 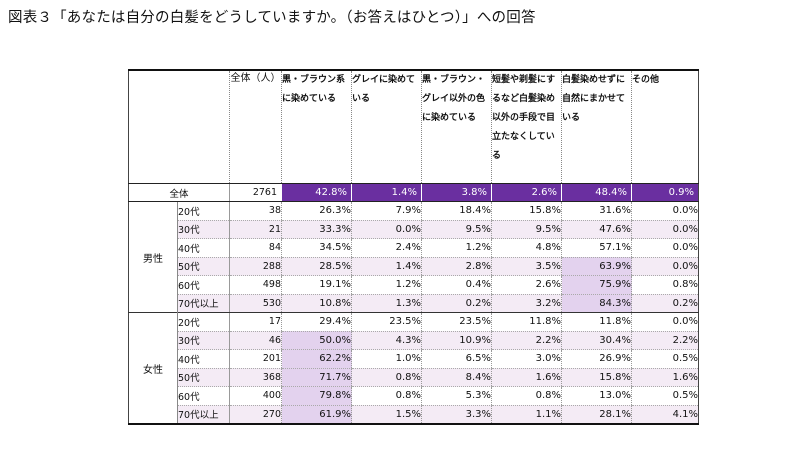 What do you see at coordinates (255, 248) in the screenshot?
I see `respondent-count: 84` at bounding box center [255, 248].